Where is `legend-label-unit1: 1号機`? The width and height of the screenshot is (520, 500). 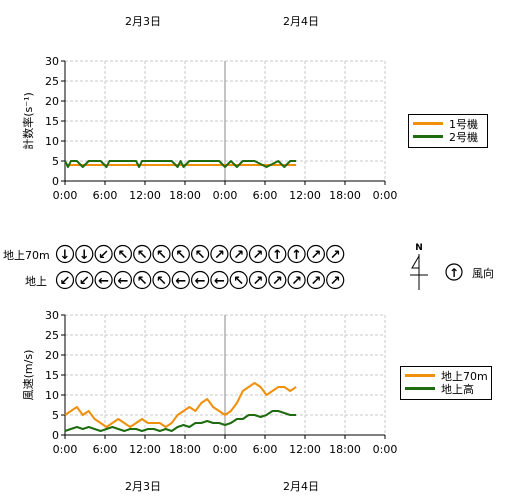 legend-label-unit1: 1号機 is located at coordinates (463, 124).